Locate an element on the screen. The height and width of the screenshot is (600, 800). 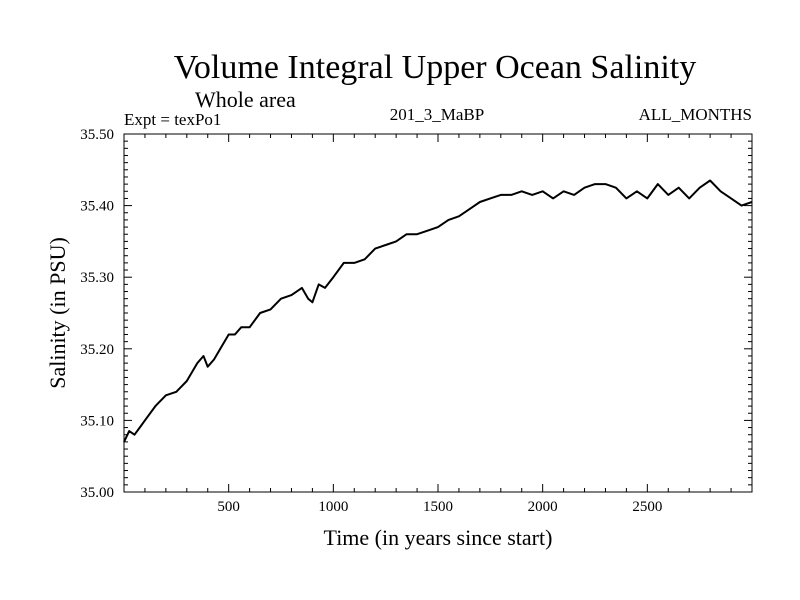
chart-title: Volume Integral Upper Ocean Salinity is located at coordinates (435, 67).